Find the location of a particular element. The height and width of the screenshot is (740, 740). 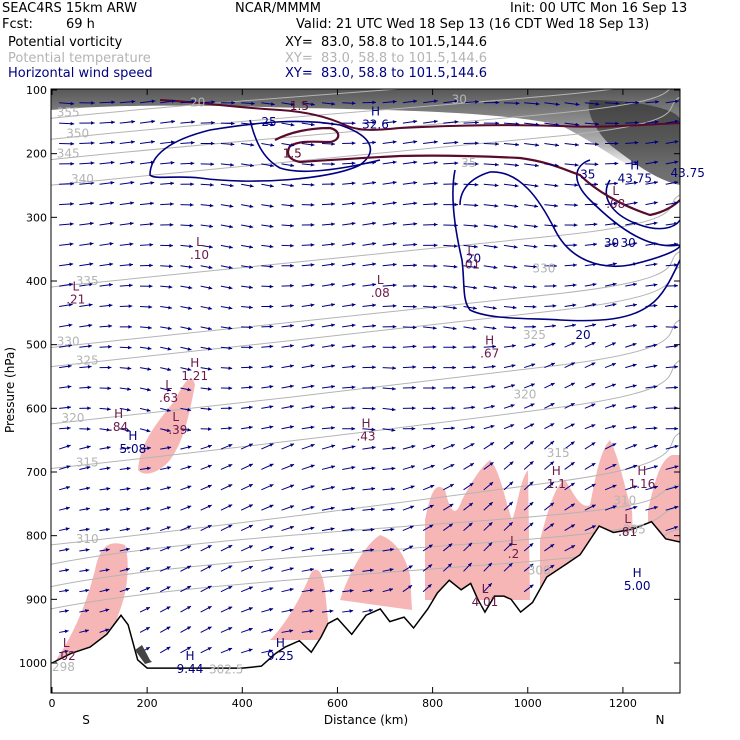

model-title: SEAC4RS 15km ARW is located at coordinates (70, 8).